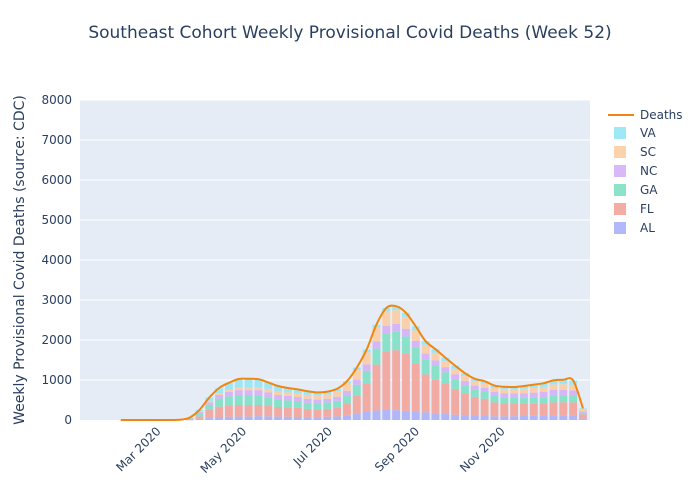 This screenshot has height=504, width=700. I want to click on legend-label: SC, so click(648, 152).